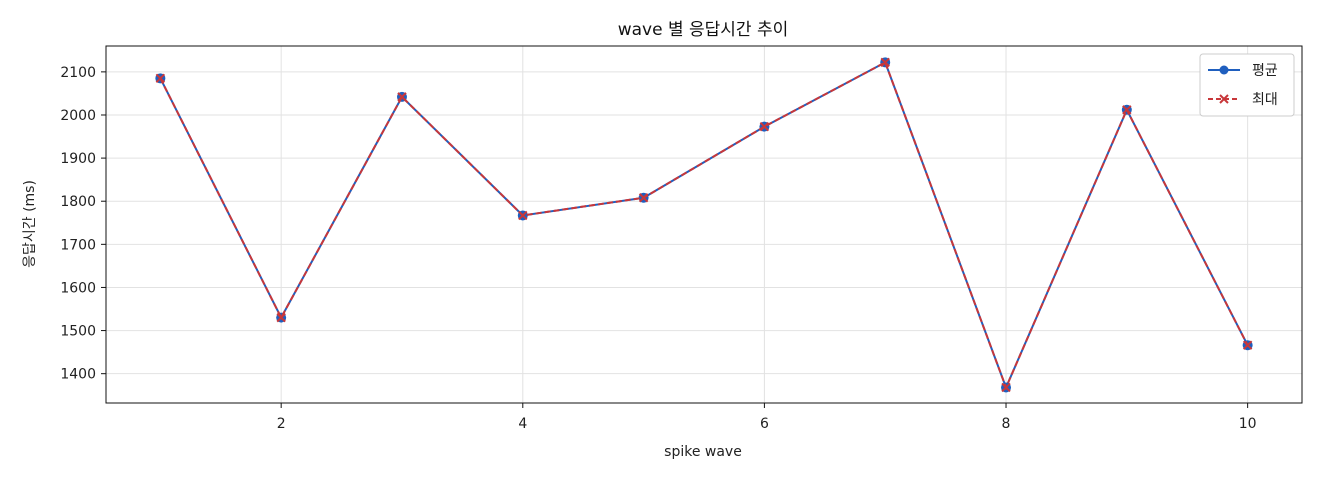 This screenshot has height=480, width=1320. I want to click on x-axis-label: spike wave, so click(703, 452).